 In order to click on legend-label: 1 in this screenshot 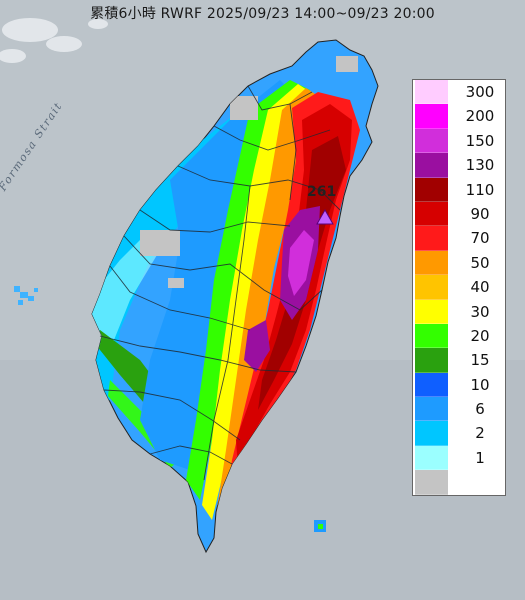, I will do `click(480, 457)`.